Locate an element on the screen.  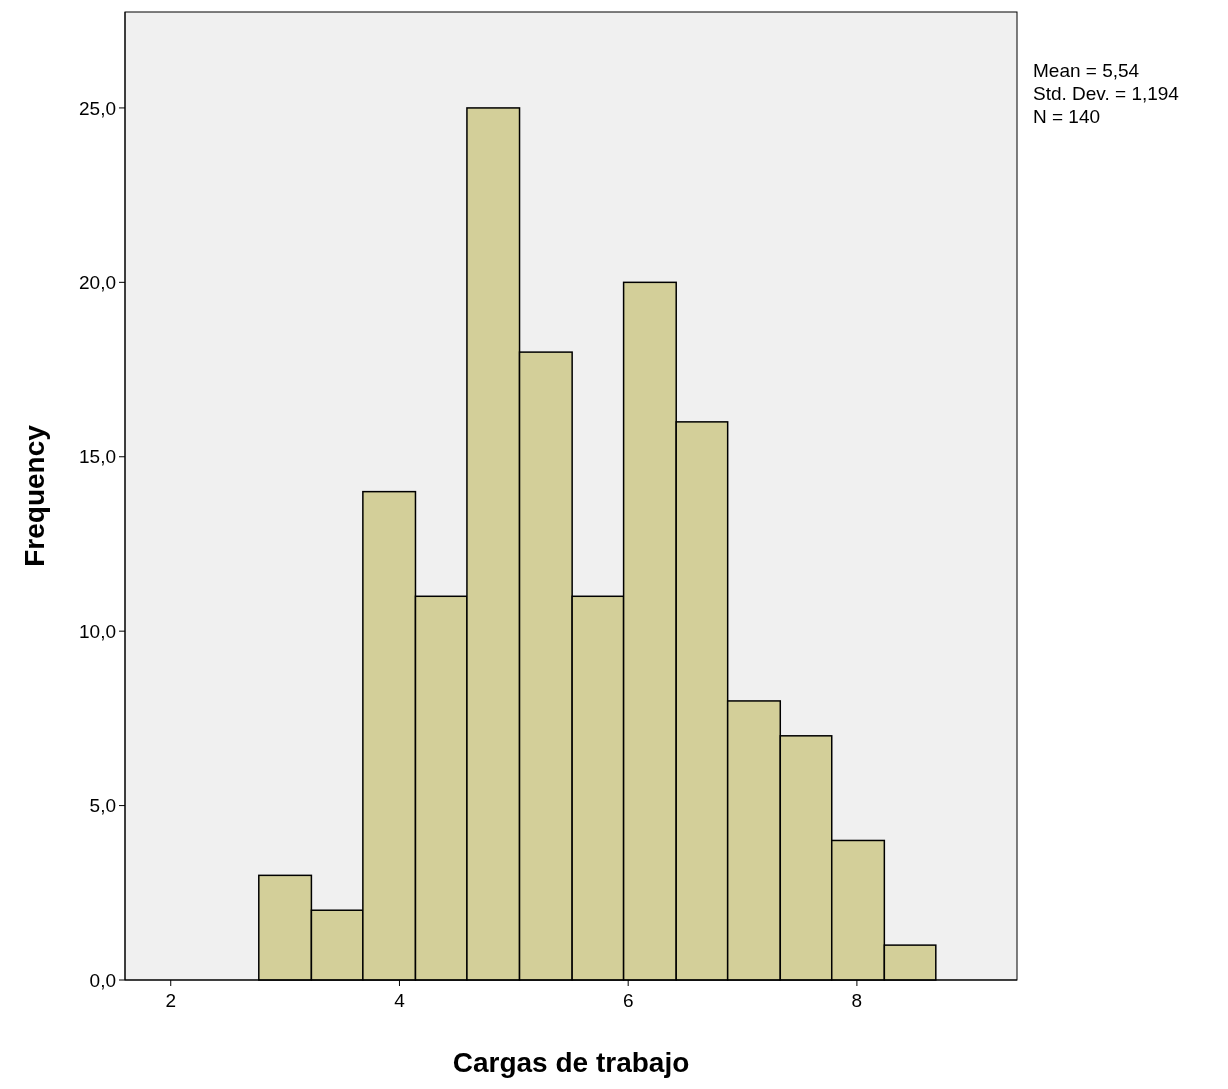
y-tick-label: 10,0 is located at coordinates (97, 631).